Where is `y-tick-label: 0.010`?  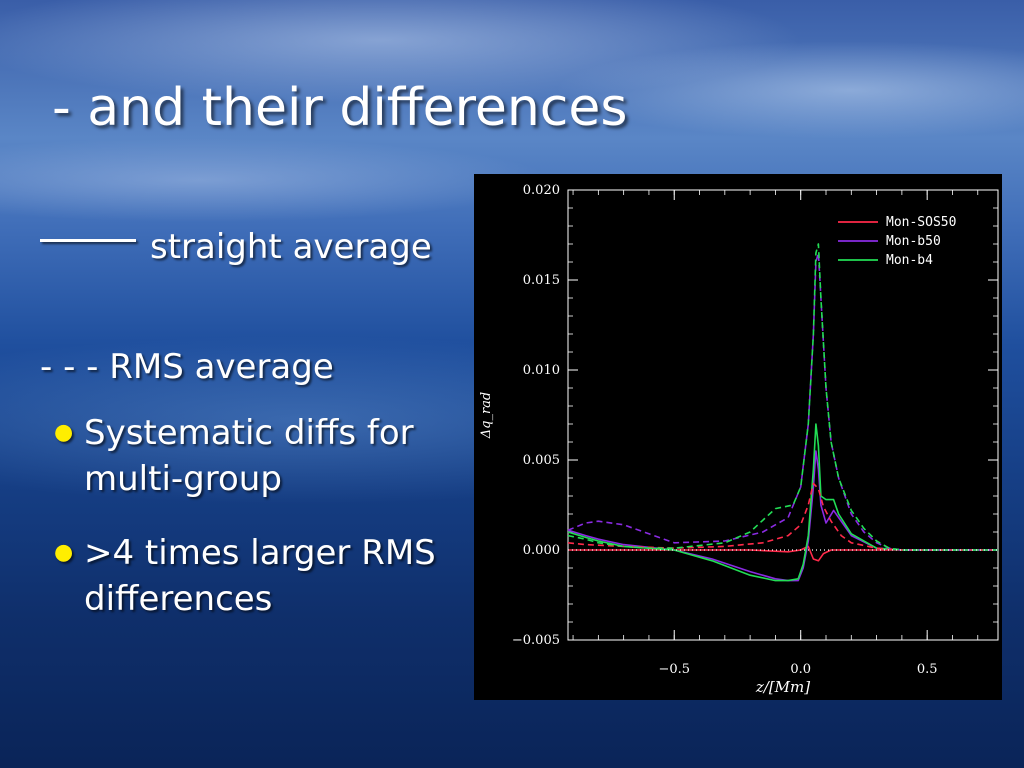
y-tick-label: 0.010 is located at coordinates (541, 370).